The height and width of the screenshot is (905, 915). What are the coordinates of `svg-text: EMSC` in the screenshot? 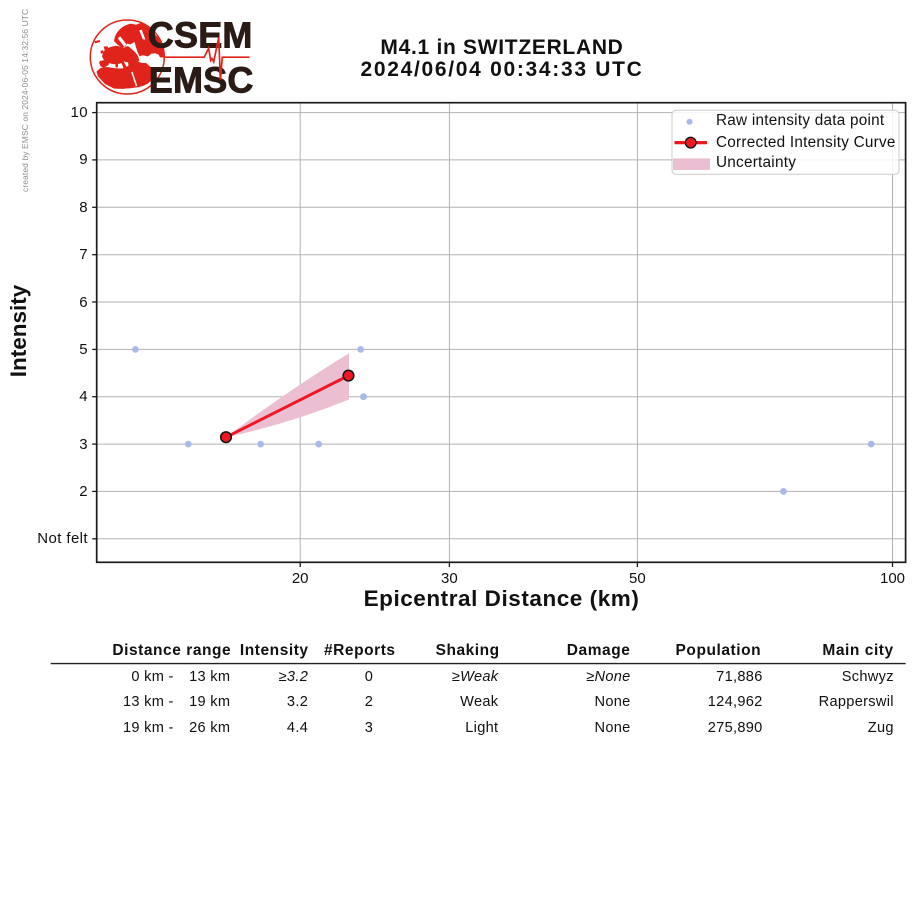 It's located at (201, 80).